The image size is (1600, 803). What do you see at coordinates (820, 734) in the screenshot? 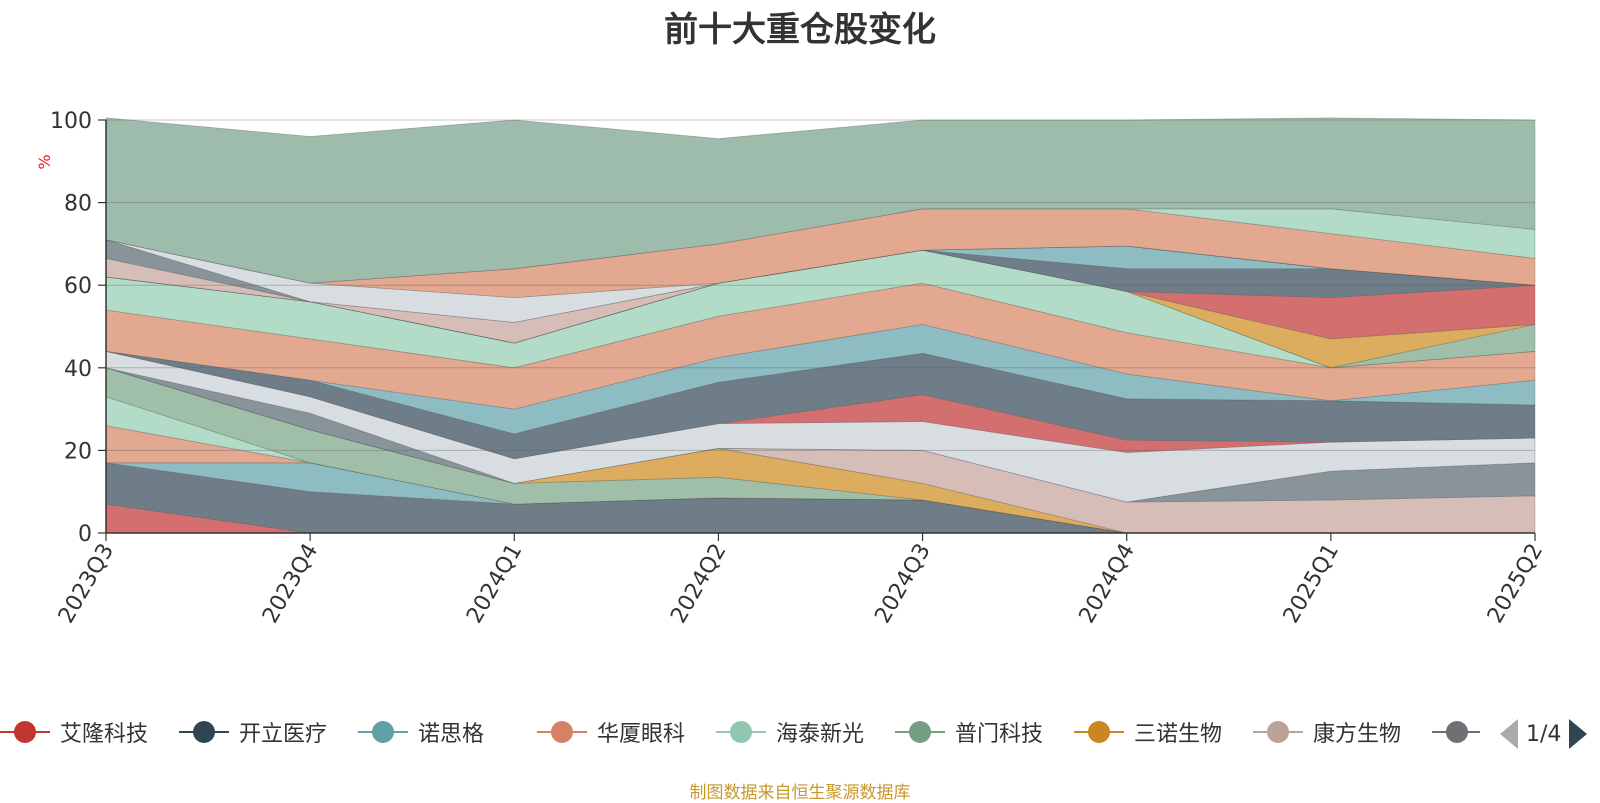
I see `legend-label: 海泰新光` at bounding box center [820, 734].